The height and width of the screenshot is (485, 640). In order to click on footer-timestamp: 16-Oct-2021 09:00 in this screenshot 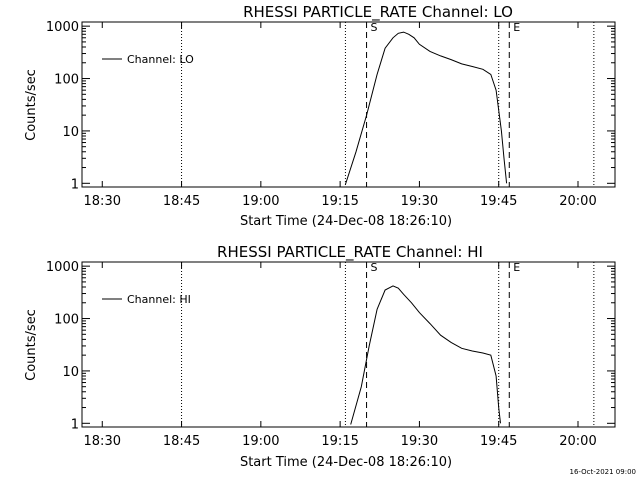, I will do `click(603, 472)`.